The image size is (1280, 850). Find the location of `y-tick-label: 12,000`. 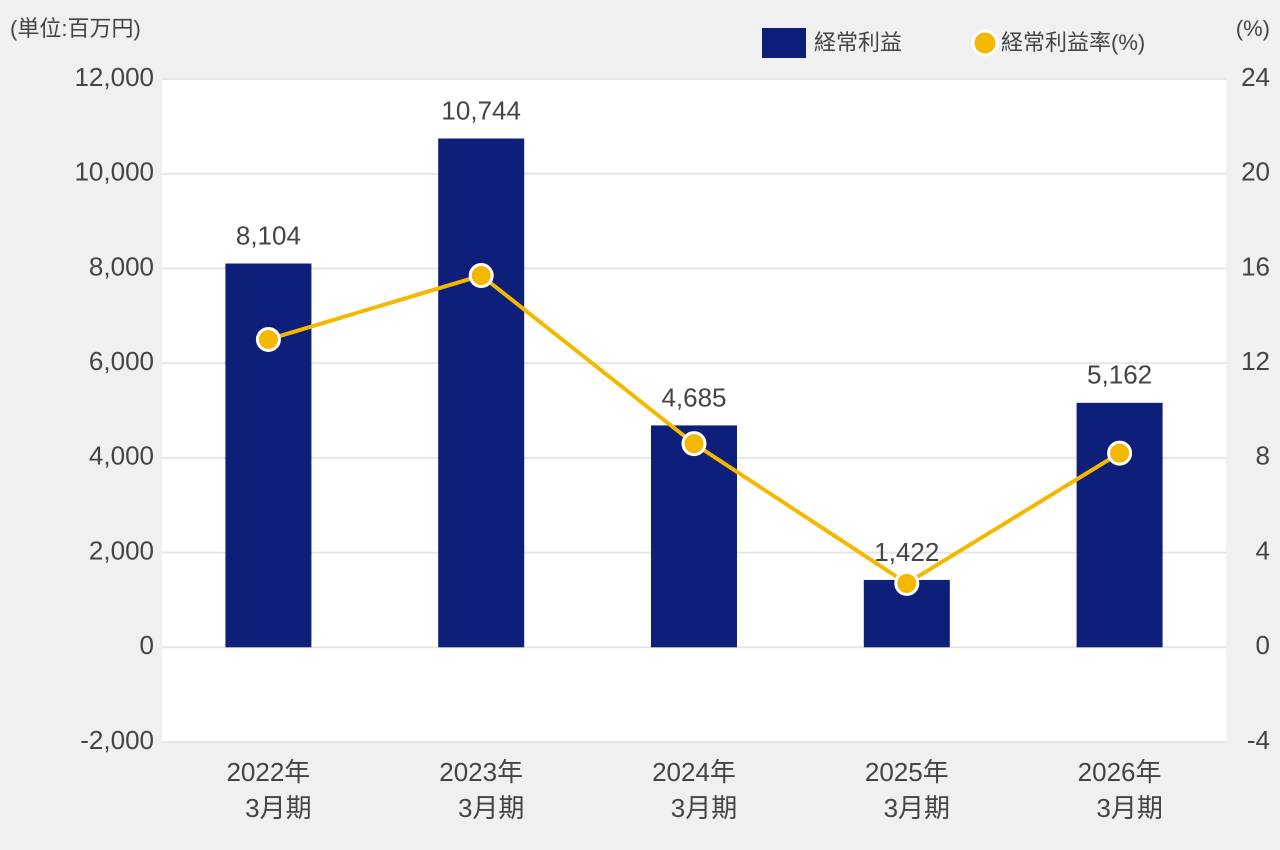

y-tick-label: 12,000 is located at coordinates (114, 77).